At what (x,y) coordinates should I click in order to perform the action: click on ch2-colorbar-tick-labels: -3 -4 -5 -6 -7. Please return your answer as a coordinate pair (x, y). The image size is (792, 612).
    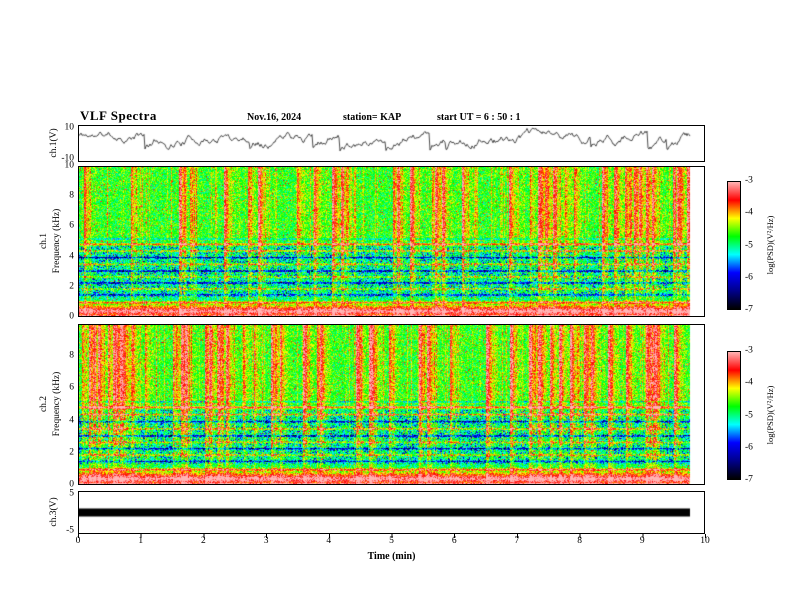
    Looking at the image, I should click on (756, 415).